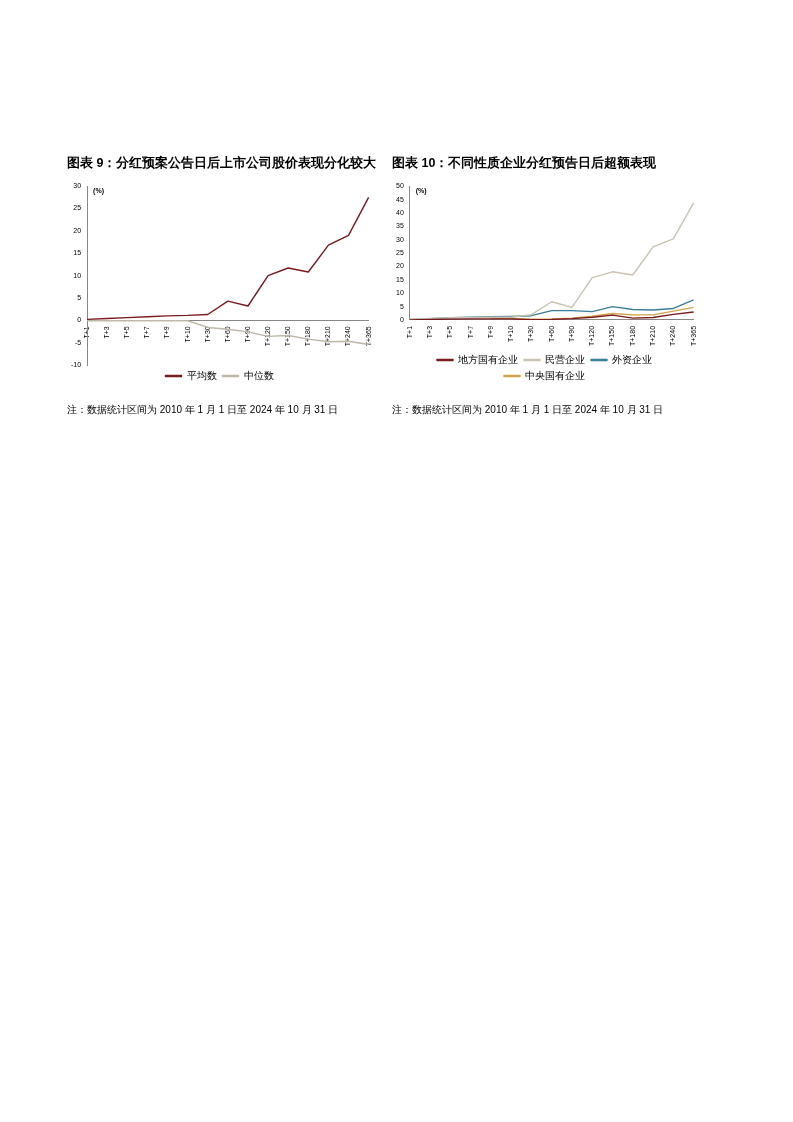  Describe the element at coordinates (487, 359) in the screenshot. I see `legend-label: 地方国有企业` at that location.